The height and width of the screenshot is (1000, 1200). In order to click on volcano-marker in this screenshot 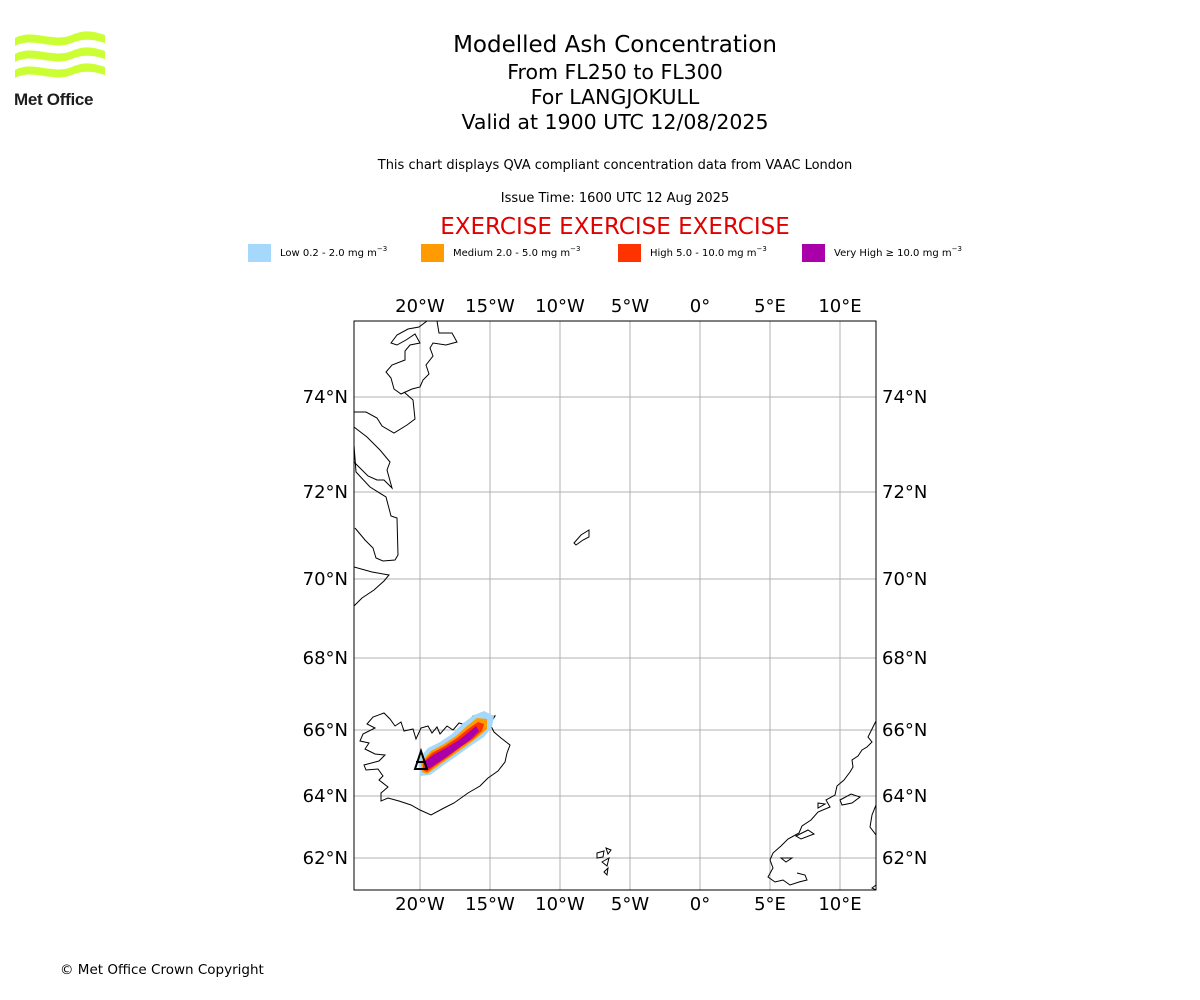, I will do `click(421, 758)`.